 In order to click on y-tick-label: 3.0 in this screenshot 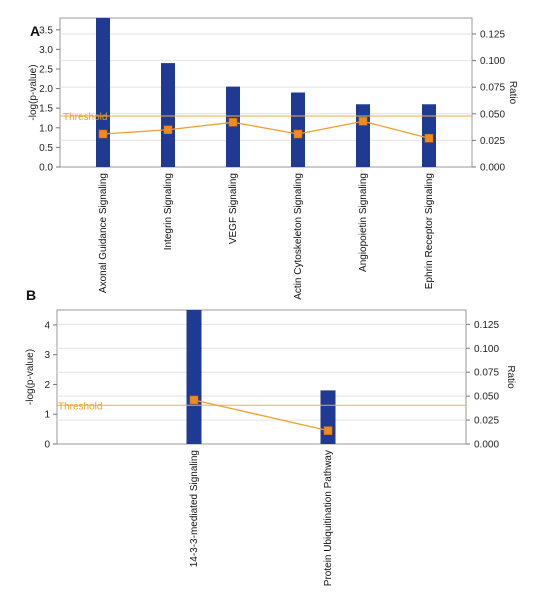, I will do `click(46, 50)`.